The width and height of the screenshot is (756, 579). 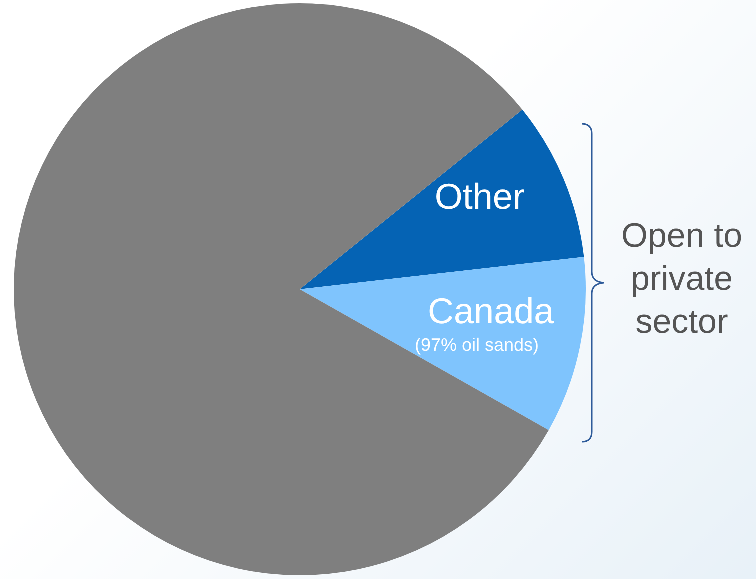 What do you see at coordinates (682, 279) in the screenshot?
I see `text: Open to private sector` at bounding box center [682, 279].